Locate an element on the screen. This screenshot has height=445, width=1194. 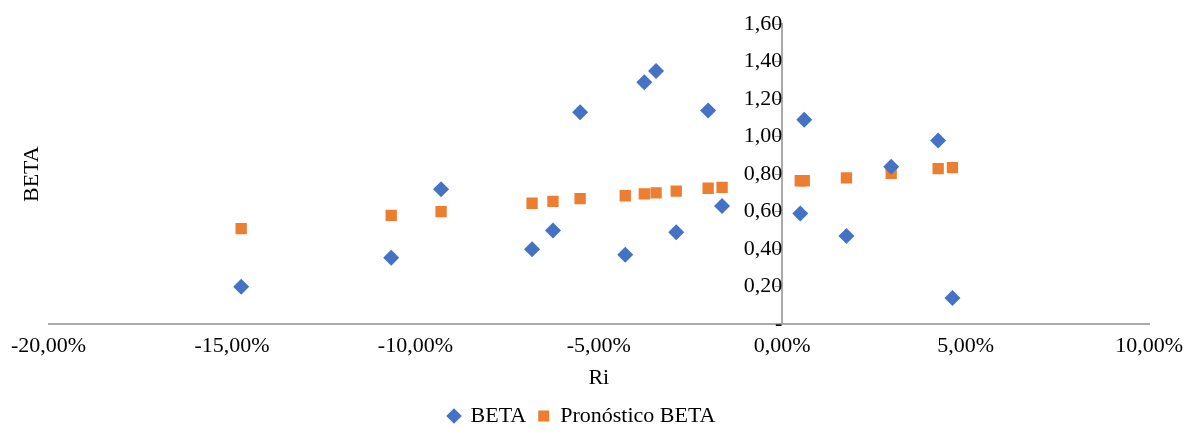
legend-label: BETA is located at coordinates (498, 414).